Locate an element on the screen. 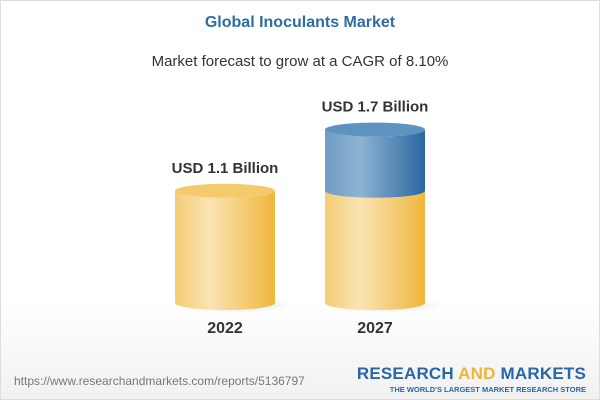  data-label: USD 1.7 Billion is located at coordinates (375, 107).